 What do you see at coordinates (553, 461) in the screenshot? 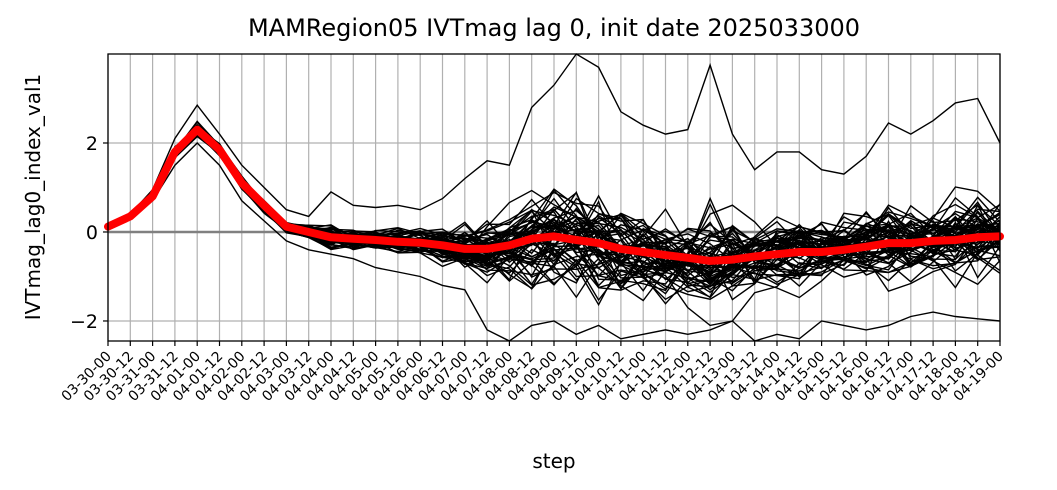
I see `x-axis-label: step` at bounding box center [553, 461].